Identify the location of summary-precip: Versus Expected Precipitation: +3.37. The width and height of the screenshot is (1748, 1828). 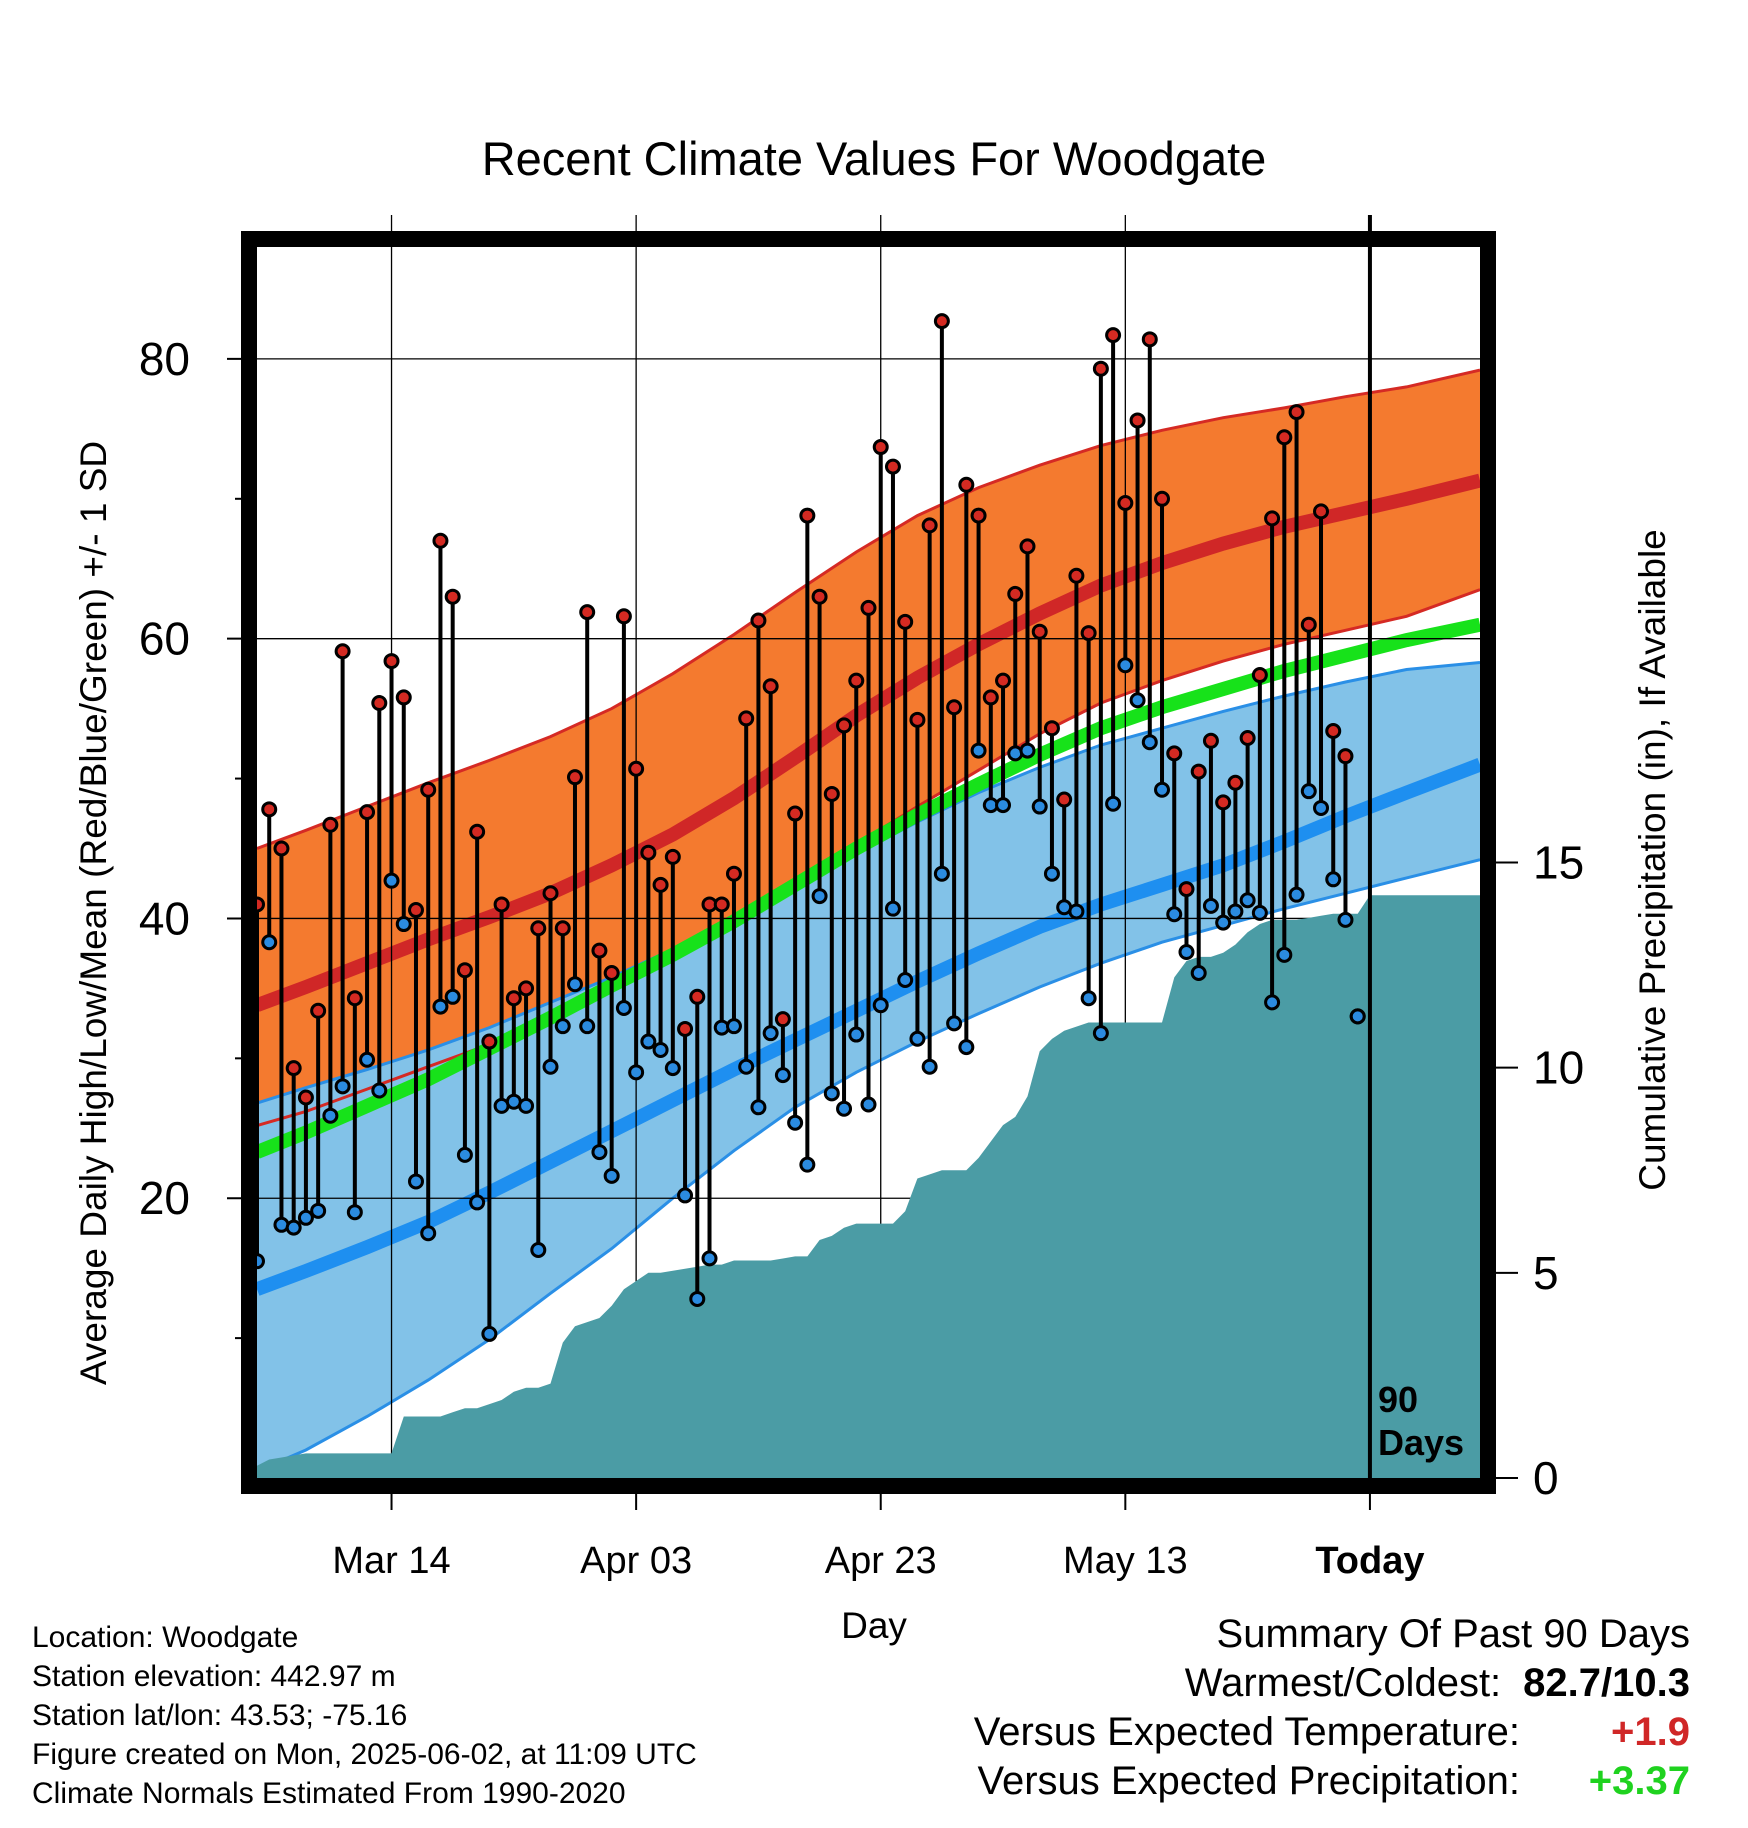
(1332, 1781).